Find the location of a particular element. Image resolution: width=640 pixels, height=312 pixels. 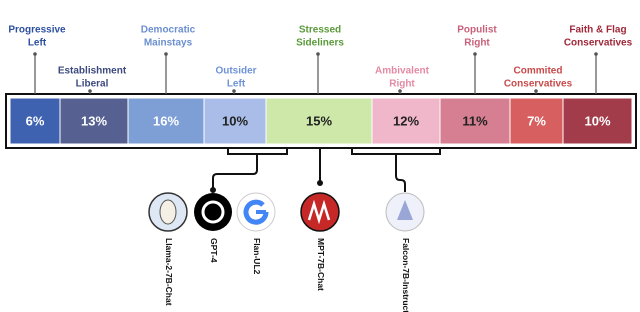

segment-label: Outsider is located at coordinates (235, 71).